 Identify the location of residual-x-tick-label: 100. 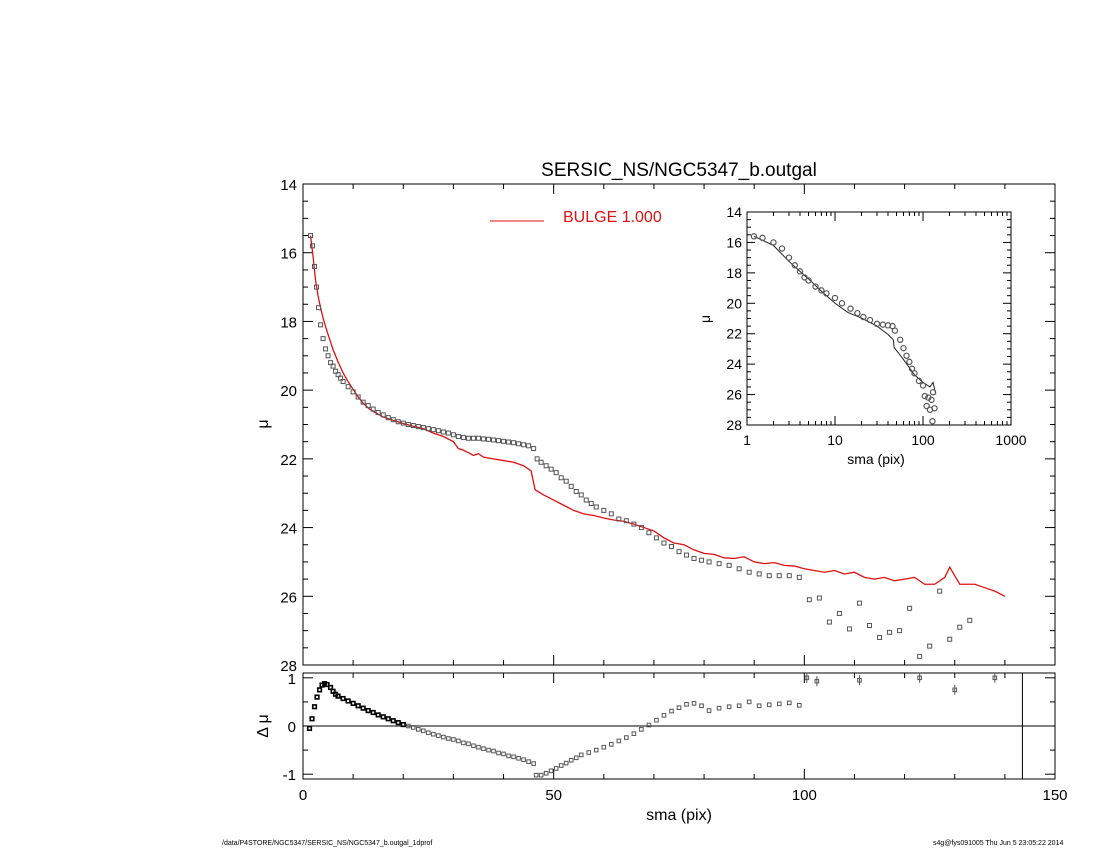
(804, 795).